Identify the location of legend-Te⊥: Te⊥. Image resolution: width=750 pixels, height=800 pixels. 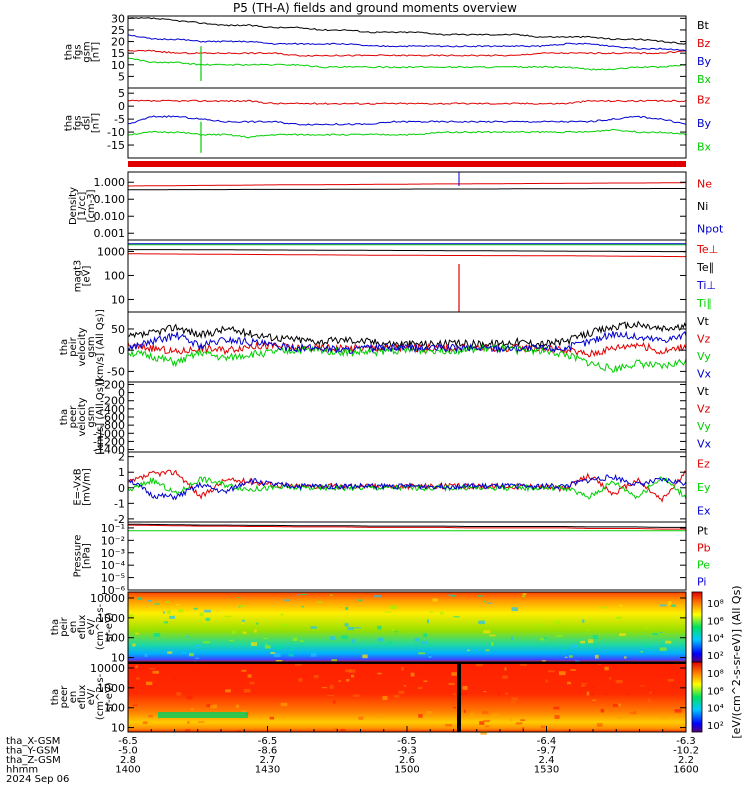
(707, 249).